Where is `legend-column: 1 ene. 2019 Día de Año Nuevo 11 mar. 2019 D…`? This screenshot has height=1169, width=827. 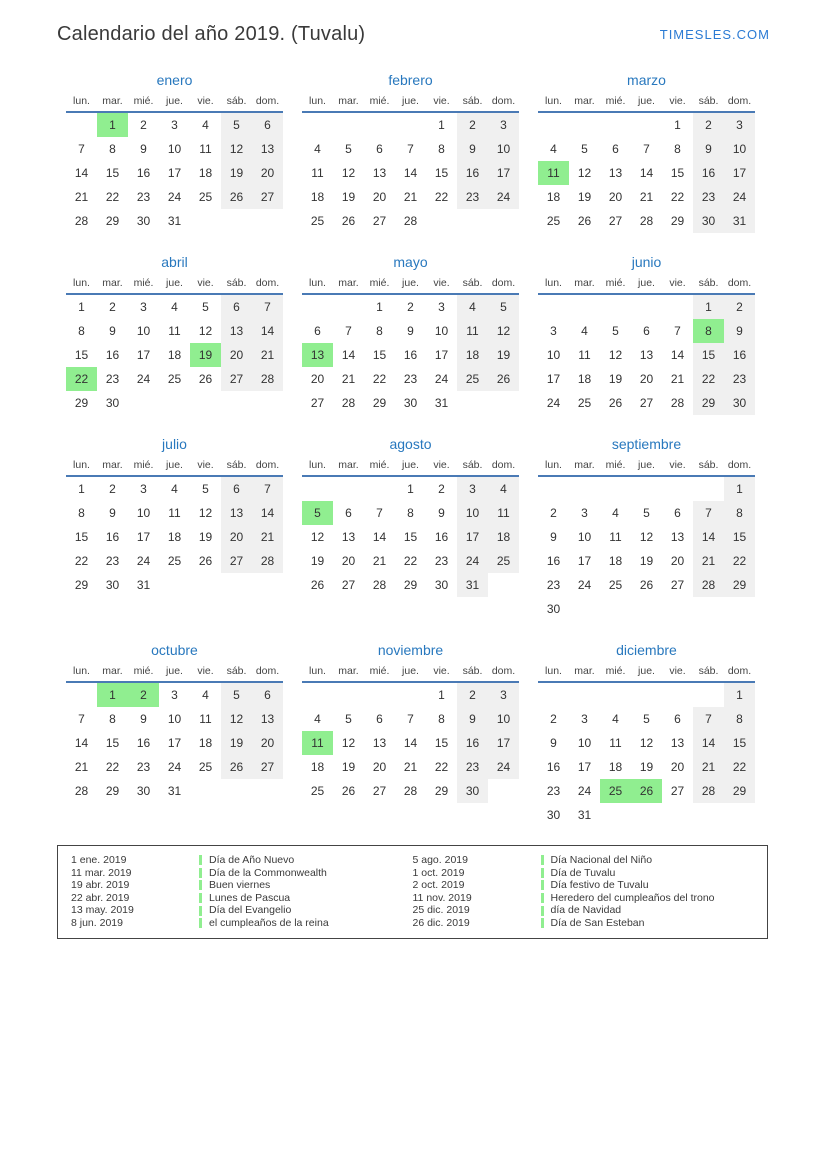
legend-column: 1 ene. 2019 Día de Año Nuevo 11 mar. 2019 D… is located at coordinates (242, 892).